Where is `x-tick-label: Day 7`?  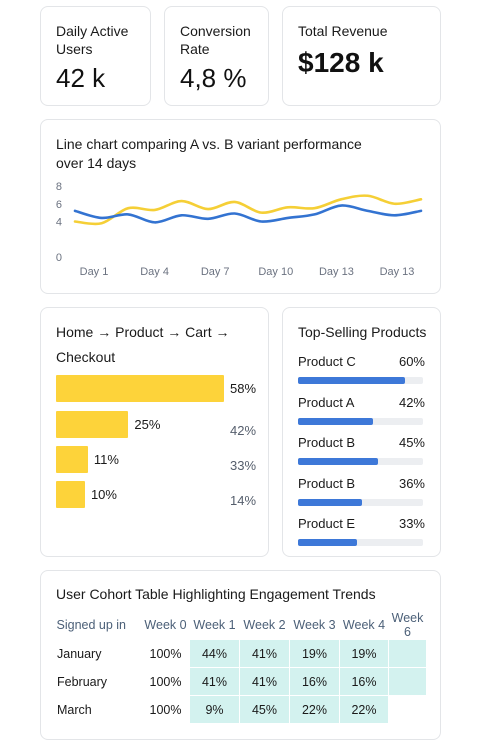 x-tick-label: Day 7 is located at coordinates (215, 272).